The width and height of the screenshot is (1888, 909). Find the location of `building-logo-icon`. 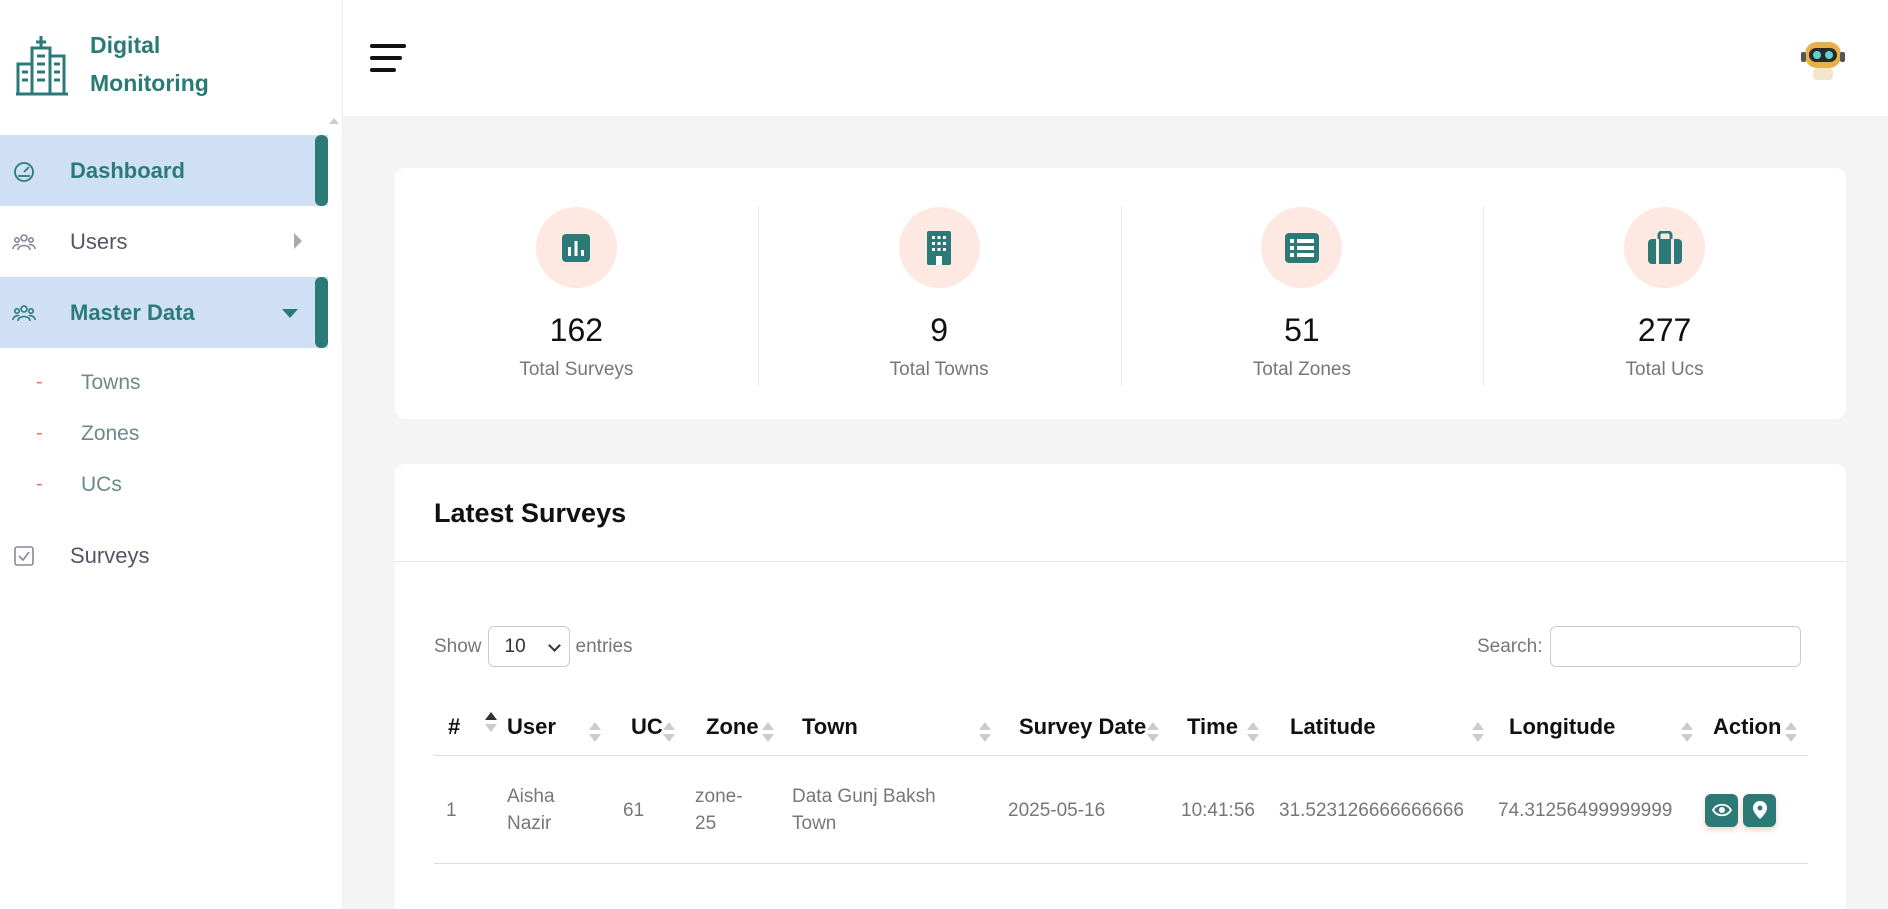

building-logo-icon is located at coordinates (42, 66).